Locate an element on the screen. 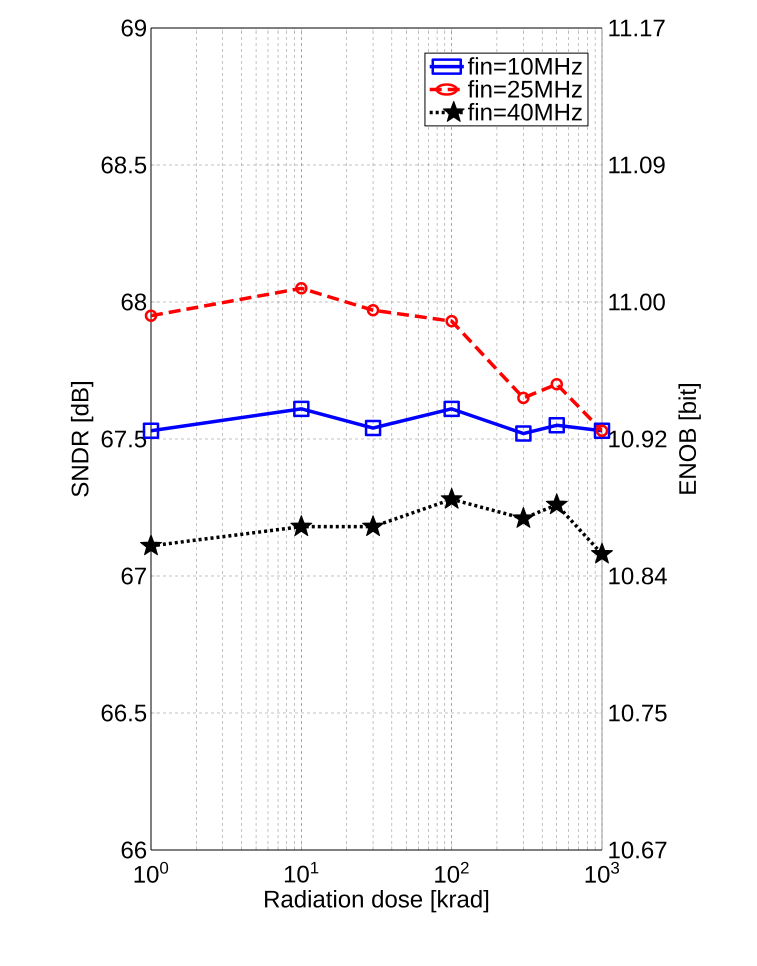  y2-tick-label: 10.92 is located at coordinates (637, 439).